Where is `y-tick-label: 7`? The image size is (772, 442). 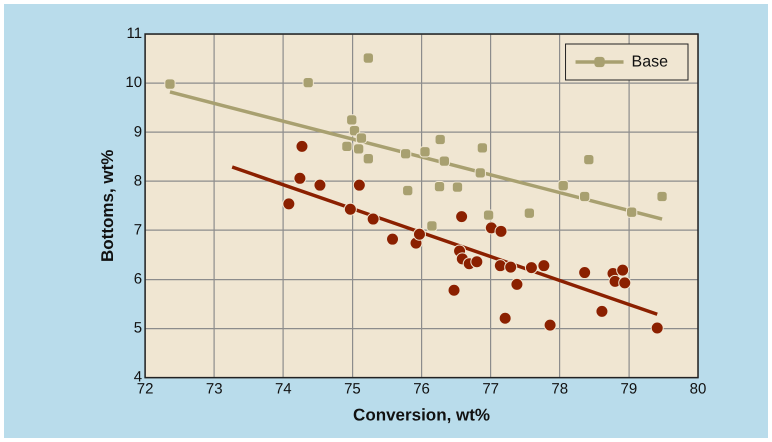 y-tick-label: 7 is located at coordinates (138, 229).